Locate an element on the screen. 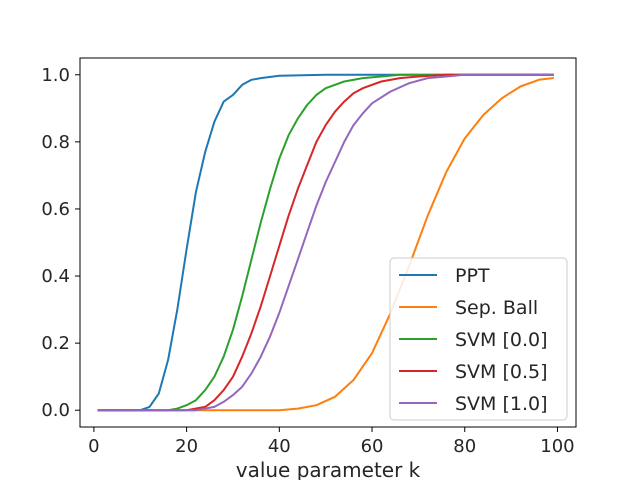  y-tick-label: 0.6 is located at coordinates (55, 209).